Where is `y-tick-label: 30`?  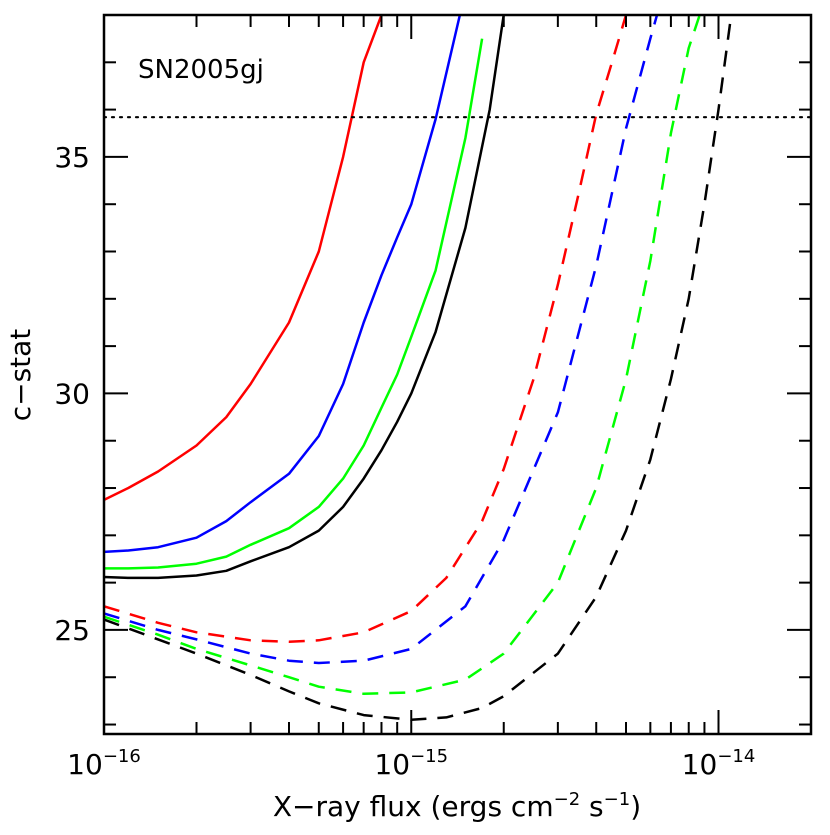
y-tick-label: 30 is located at coordinates (72, 393).